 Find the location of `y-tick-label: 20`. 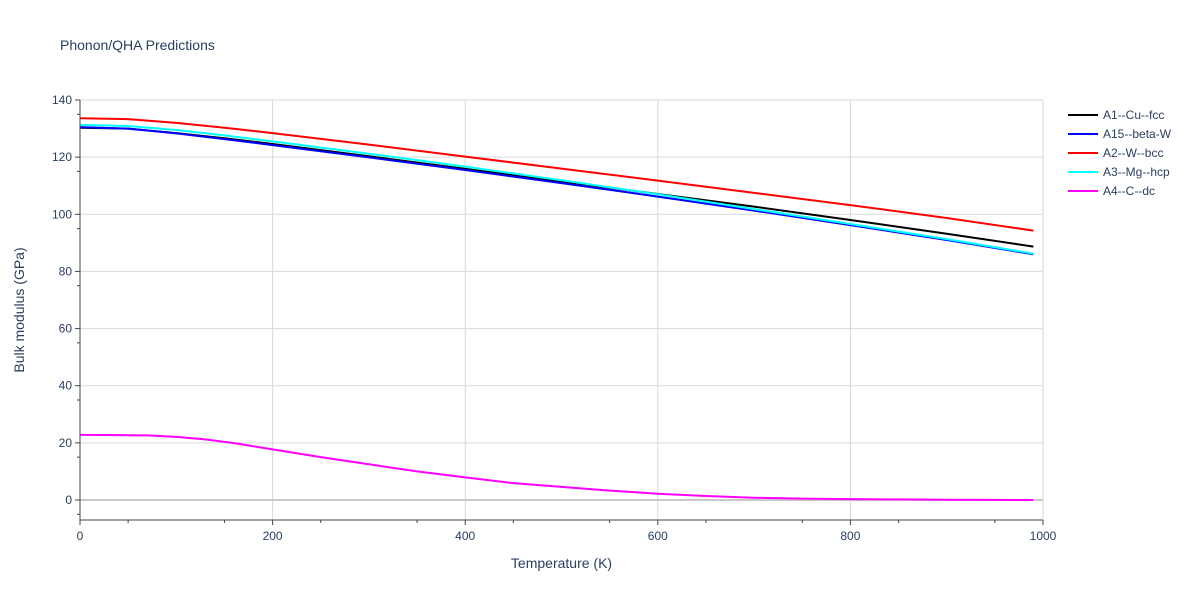

y-tick-label: 20 is located at coordinates (66, 443).